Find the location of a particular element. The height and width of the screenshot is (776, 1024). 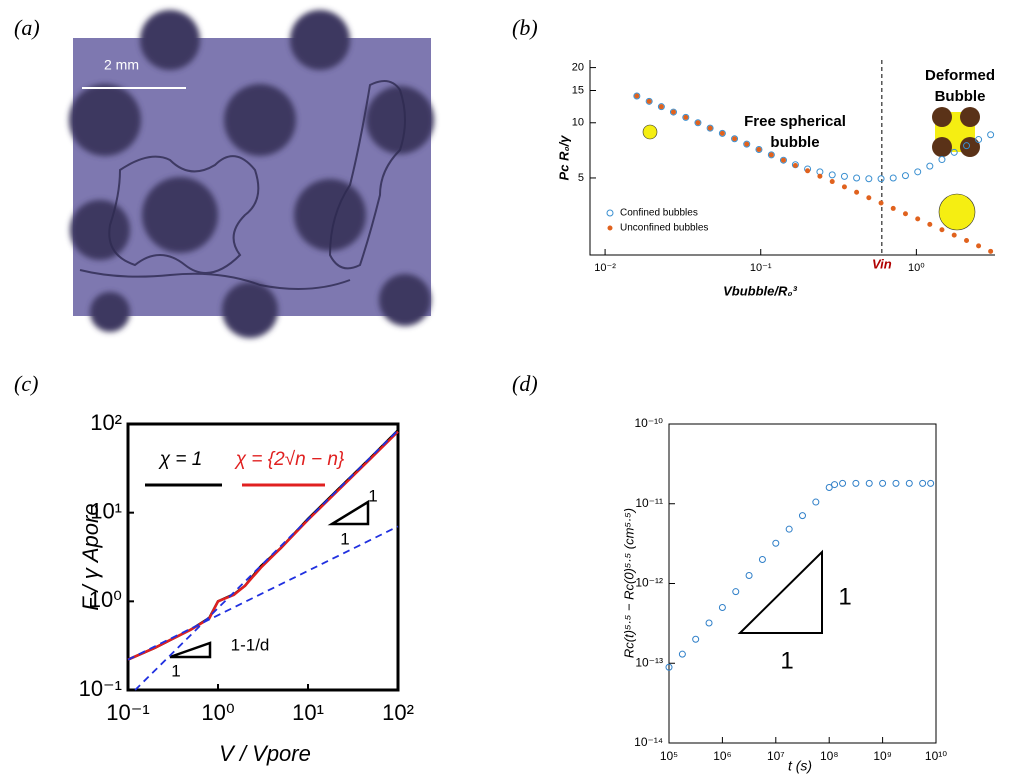

y-tick-label: 10⁻¹⁴ is located at coordinates (648, 742).